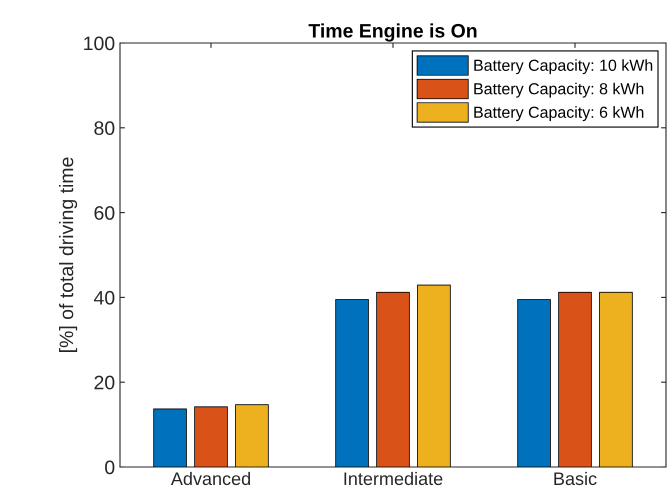 Image resolution: width=668 pixels, height=500 pixels. I want to click on legend-label: Battery Capacity: 10 kWh, so click(563, 66).